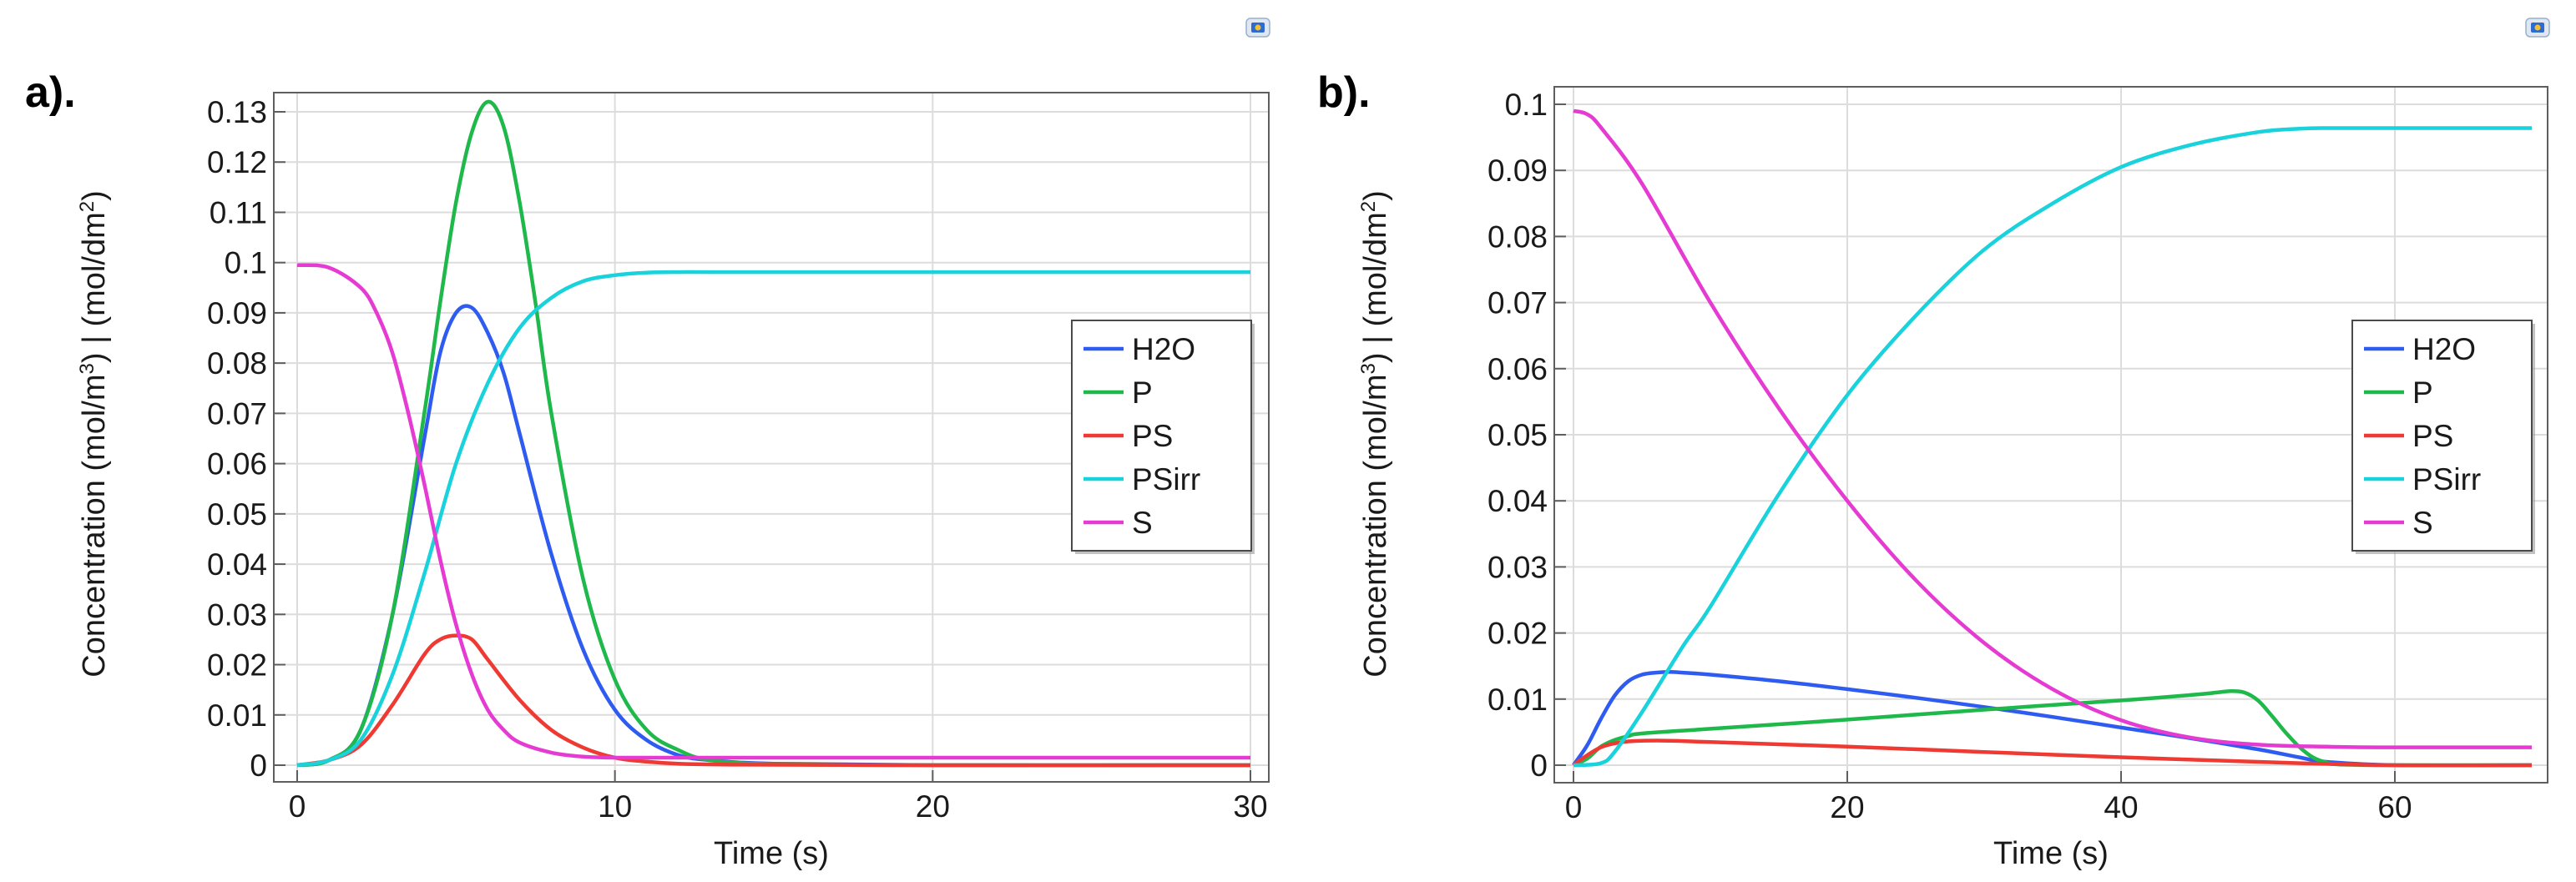  I want to click on y-axis-label-a-prefix: Concentration (mol/m, so click(94, 526).